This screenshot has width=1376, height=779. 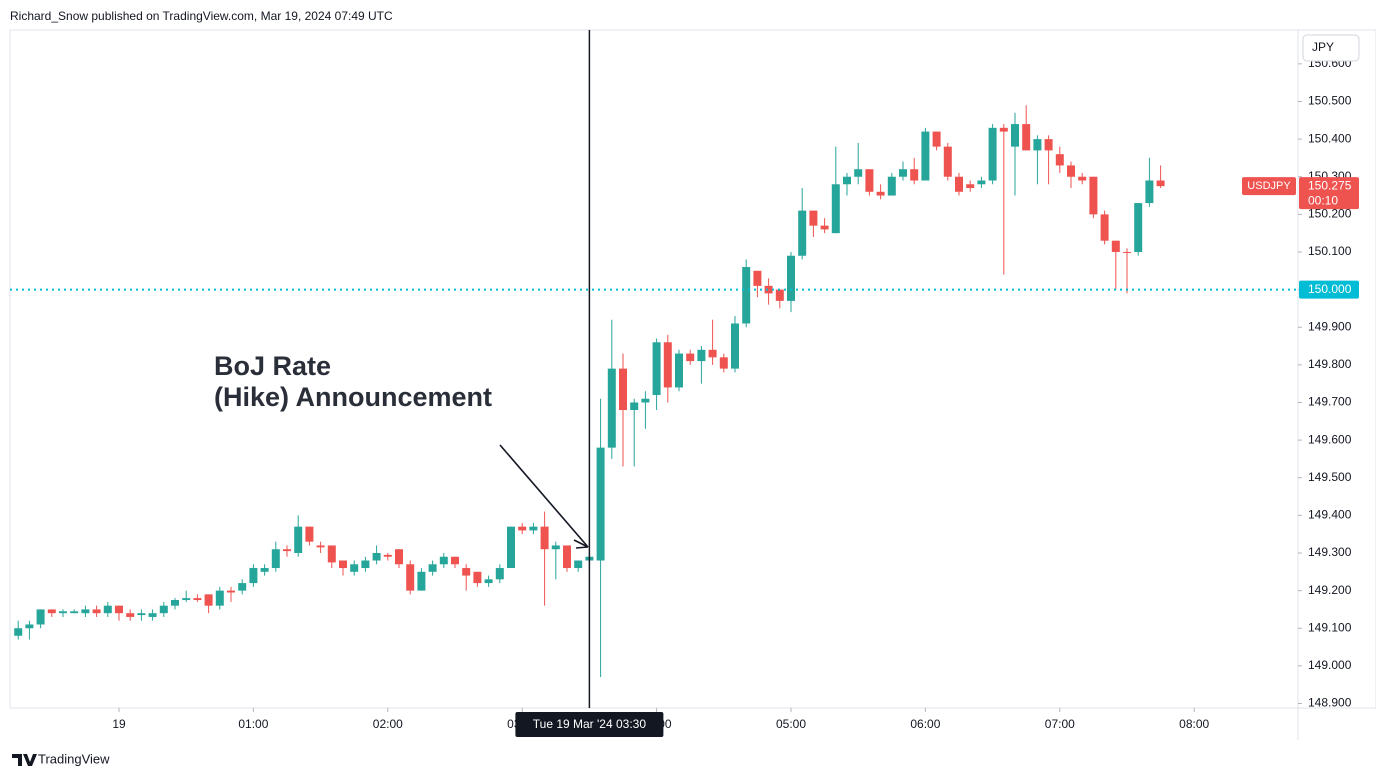 I want to click on y-tick-label: 149.800, so click(x=1330, y=364).